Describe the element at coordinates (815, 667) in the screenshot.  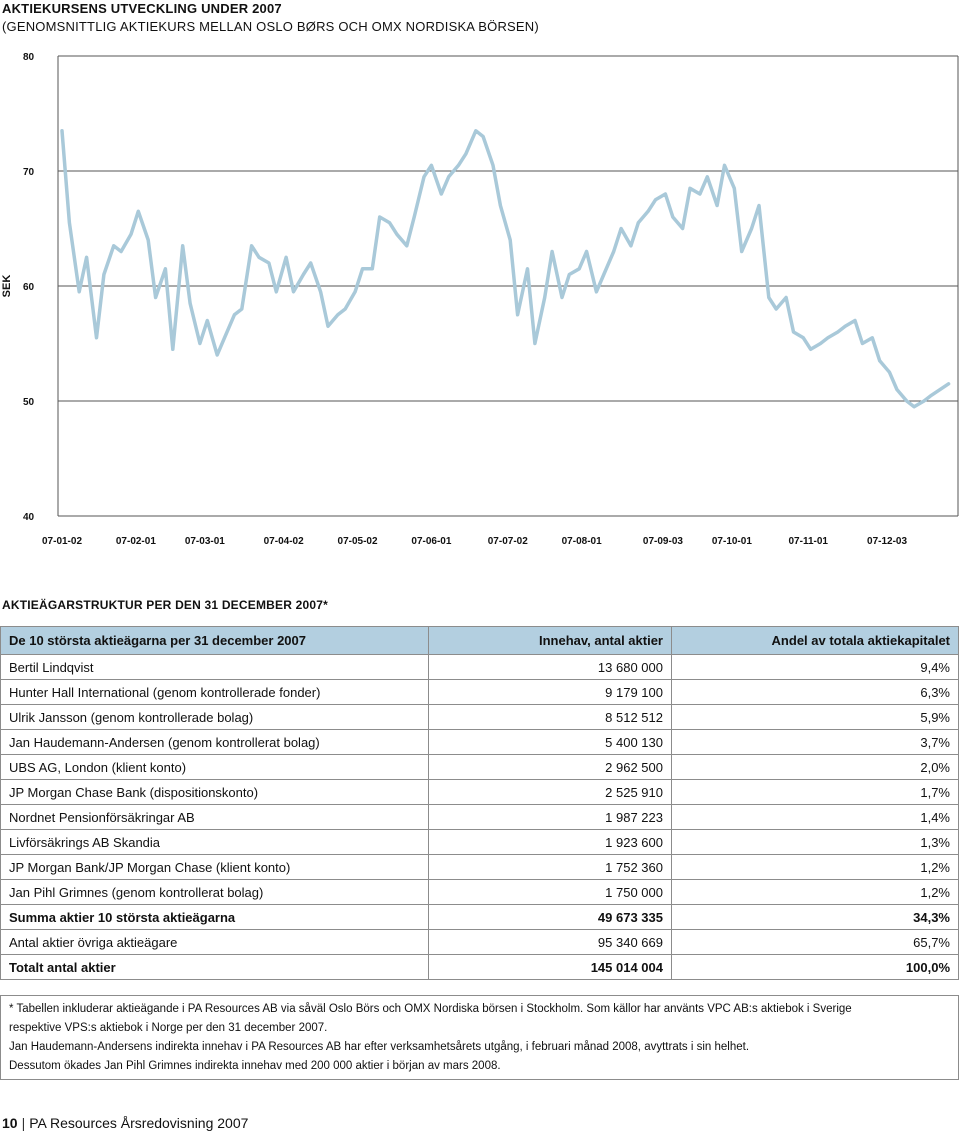
I see `shareholder-percent: 9,4%` at that location.